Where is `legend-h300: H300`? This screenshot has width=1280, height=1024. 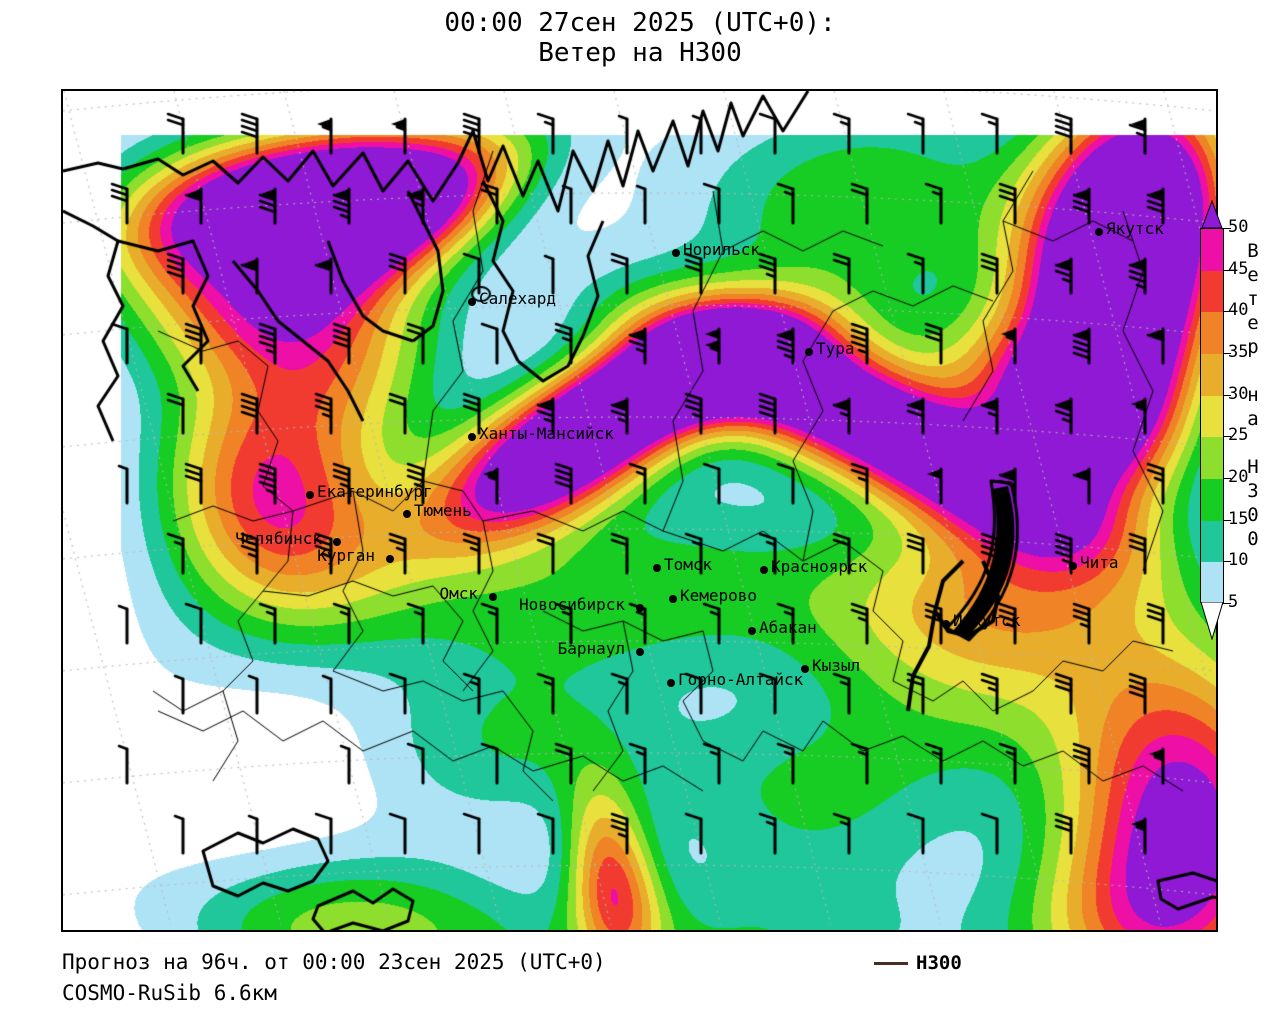
legend-h300: H300 is located at coordinates (918, 963).